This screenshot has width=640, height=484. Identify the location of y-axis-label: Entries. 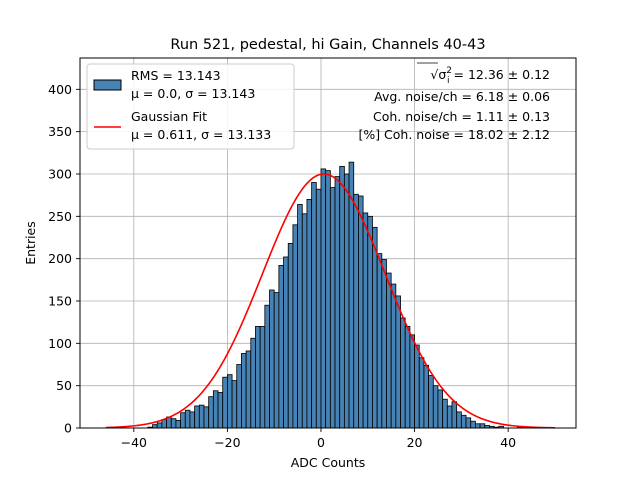
(30, 243).